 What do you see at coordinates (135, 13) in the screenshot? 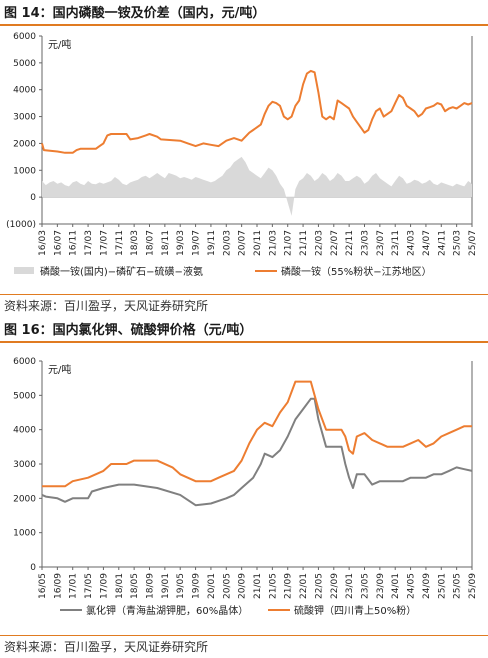
I see `figure-14-title: 图 14：国内磷酸一铵及价差（国内，元/吨）` at bounding box center [135, 13].